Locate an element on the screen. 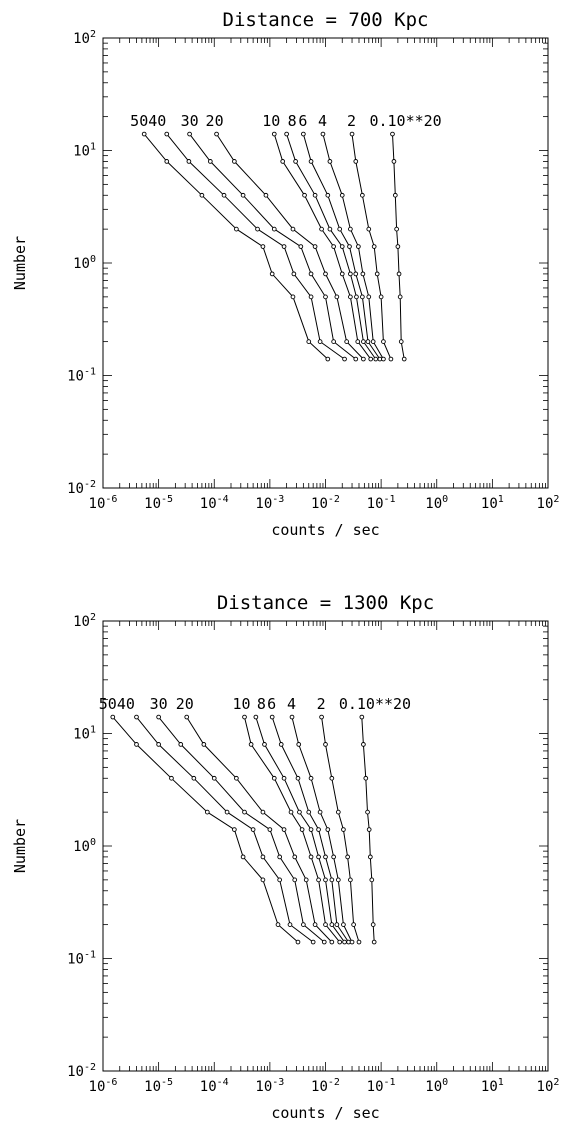 The height and width of the screenshot is (1143, 567). x-tick-label: 10⁻³ is located at coordinates (269, 503).